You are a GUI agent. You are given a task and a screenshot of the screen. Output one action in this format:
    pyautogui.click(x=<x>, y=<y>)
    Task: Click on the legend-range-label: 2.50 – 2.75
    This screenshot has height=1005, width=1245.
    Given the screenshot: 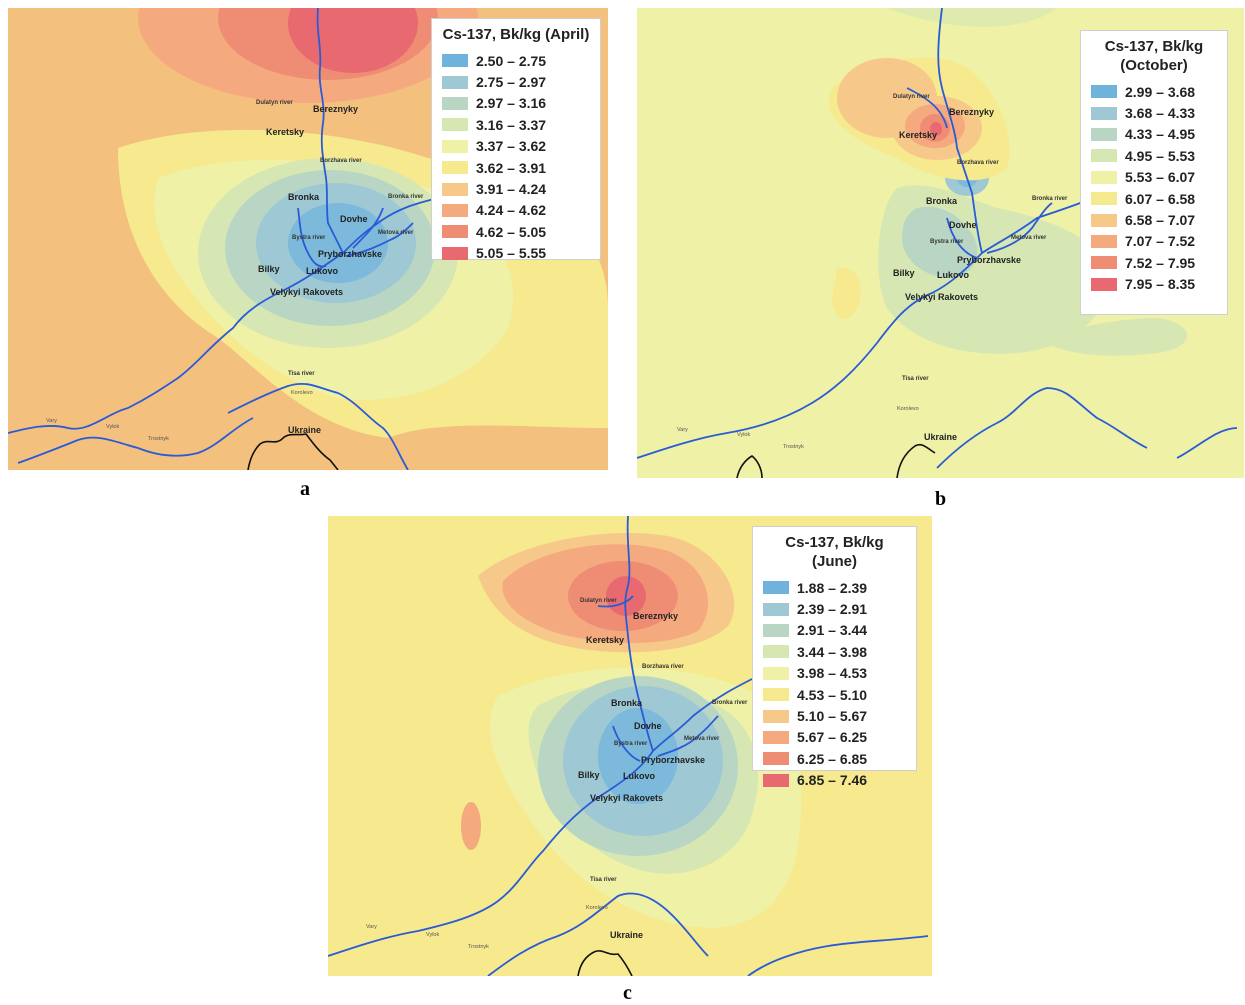 What is the action you would take?
    pyautogui.click(x=511, y=60)
    